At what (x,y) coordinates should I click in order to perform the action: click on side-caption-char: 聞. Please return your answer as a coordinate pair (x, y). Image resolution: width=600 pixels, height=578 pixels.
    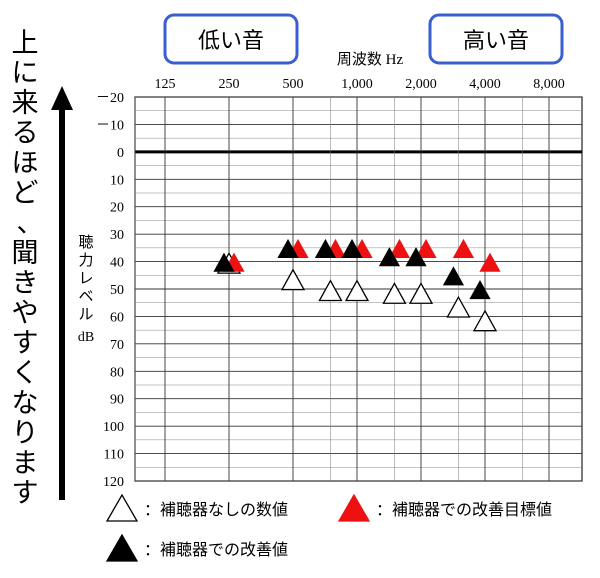
    Looking at the image, I should click on (25, 253).